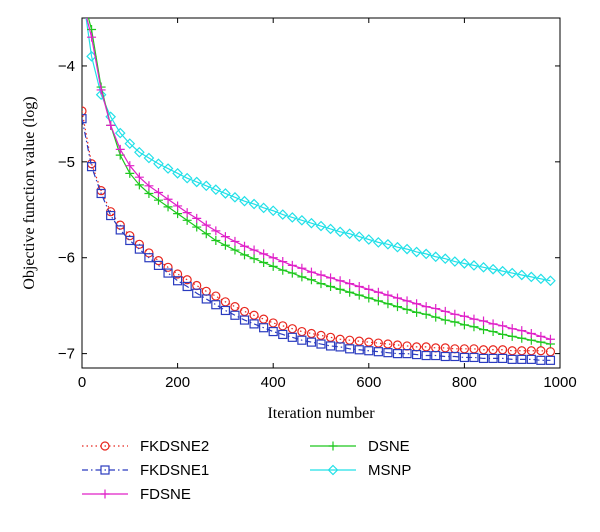  I want to click on y-tick-label: −7, so click(66, 354).